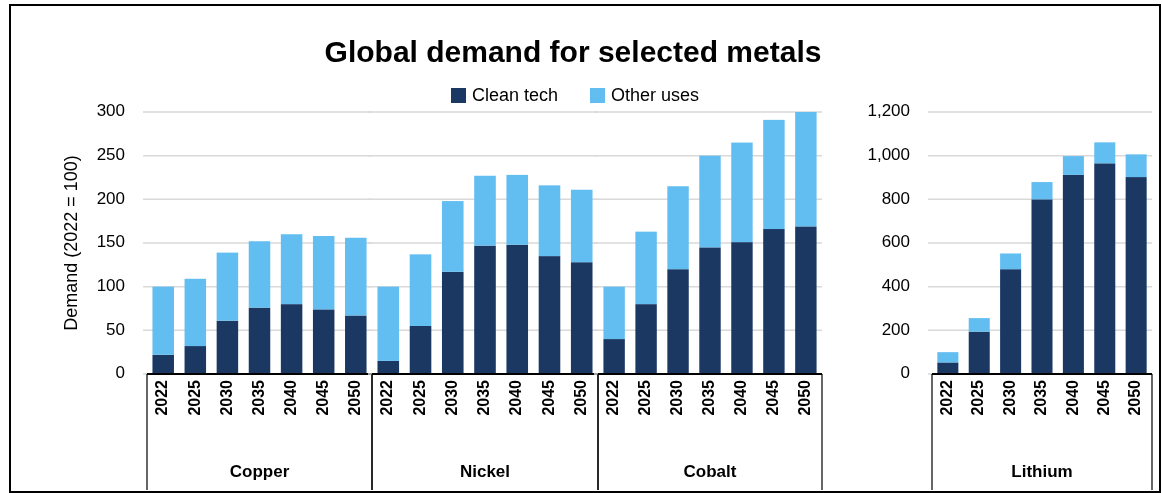 Image resolution: width=1162 pixels, height=493 pixels. What do you see at coordinates (110, 111) in the screenshot?
I see `y-tick-label: 300` at bounding box center [110, 111].